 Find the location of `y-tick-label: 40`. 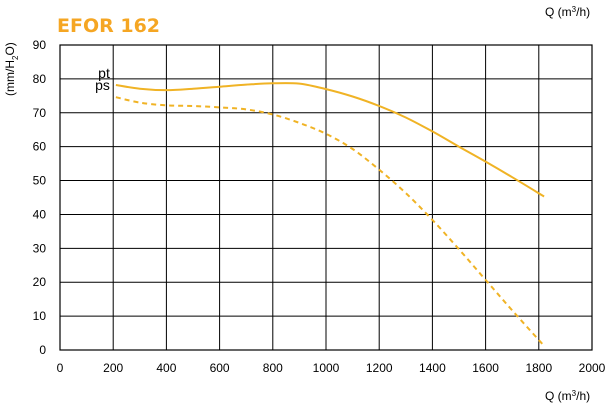

y-tick-label: 40 is located at coordinates (40, 214).